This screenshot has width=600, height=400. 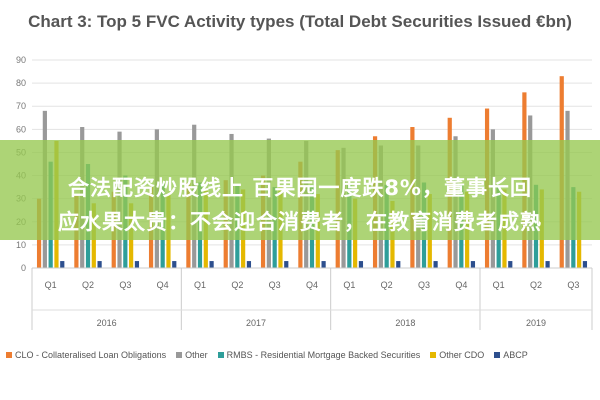 I want to click on y-tick-label: 90, so click(x=21, y=60).